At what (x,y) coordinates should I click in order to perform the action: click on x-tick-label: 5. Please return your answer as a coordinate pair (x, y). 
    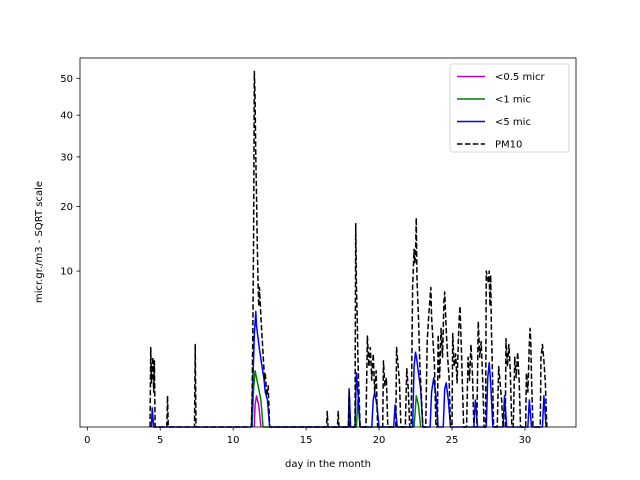
    Looking at the image, I should click on (160, 440).